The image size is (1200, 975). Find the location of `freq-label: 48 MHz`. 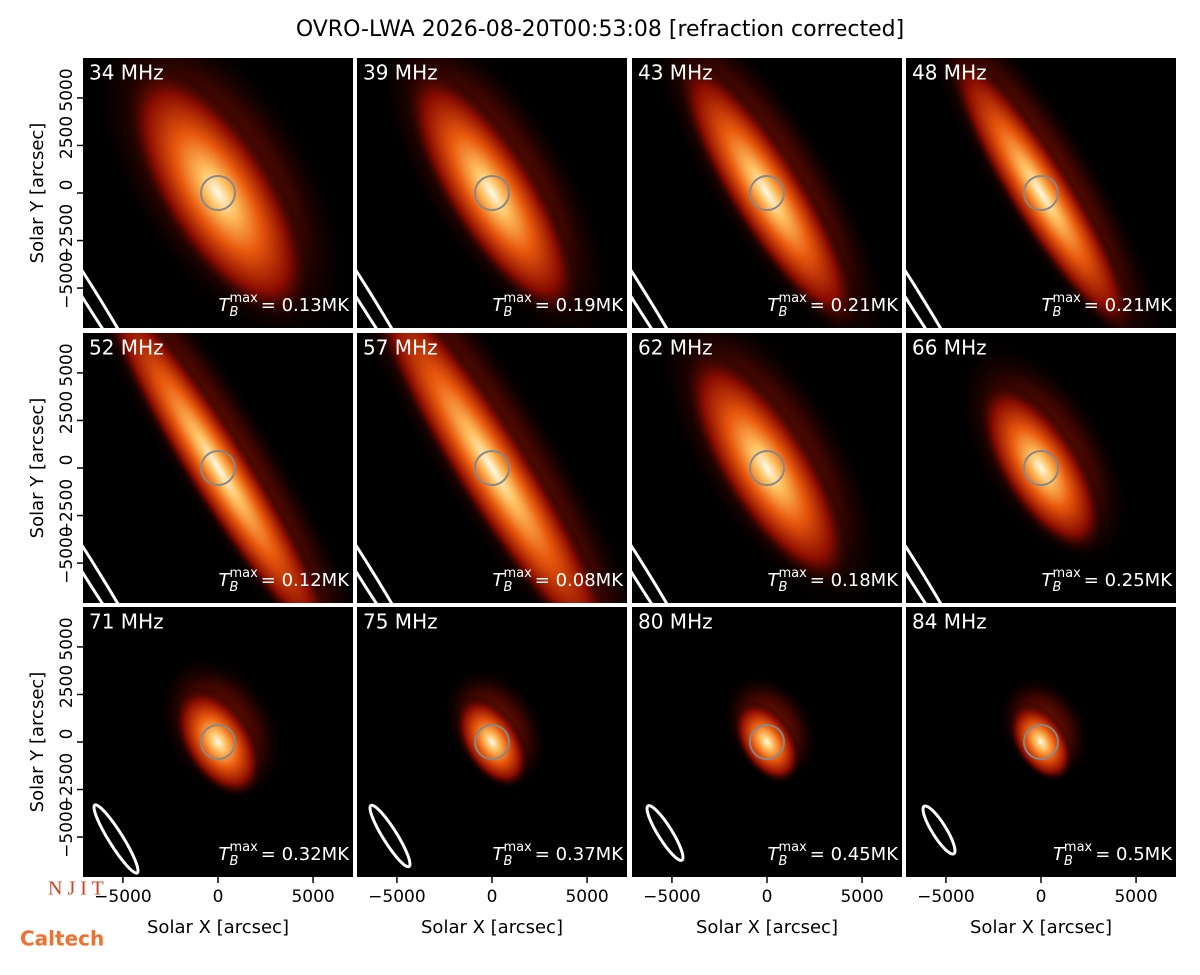

freq-label: 48 MHz is located at coordinates (949, 73).